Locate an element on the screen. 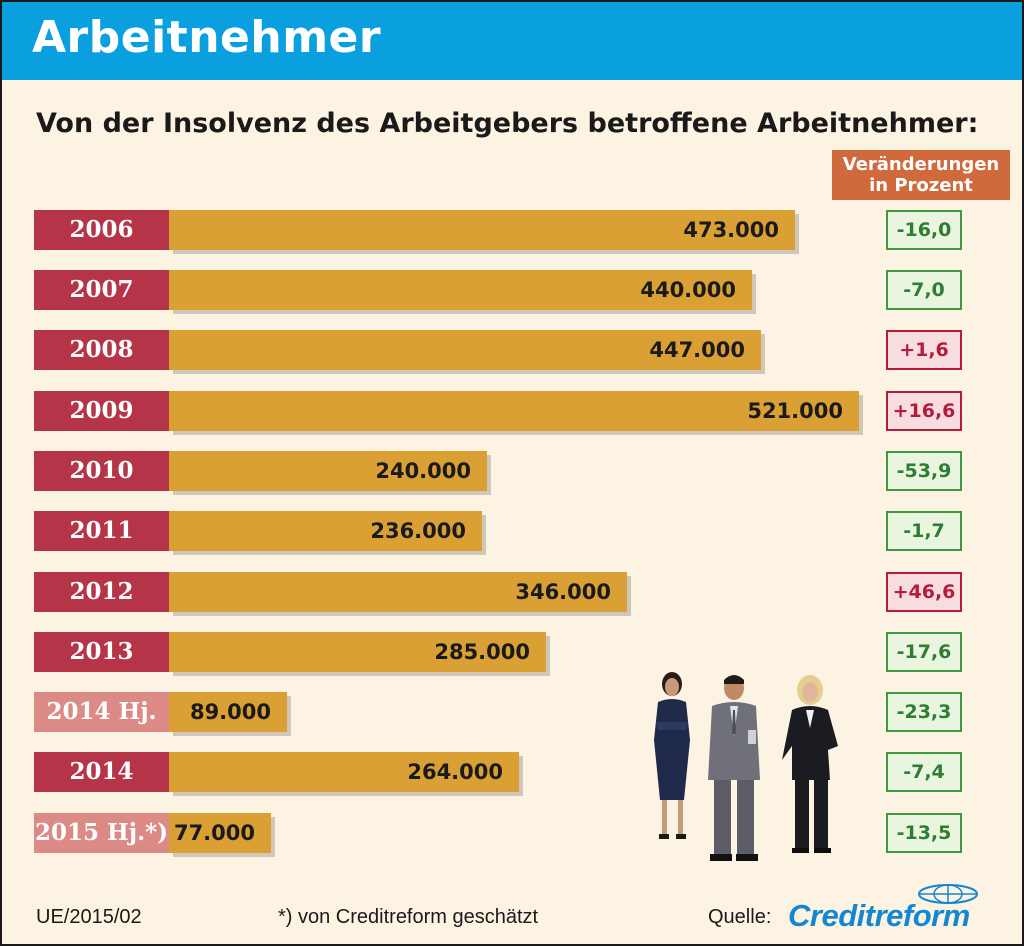  bar-value-label: 264.000 is located at coordinates (455, 772).